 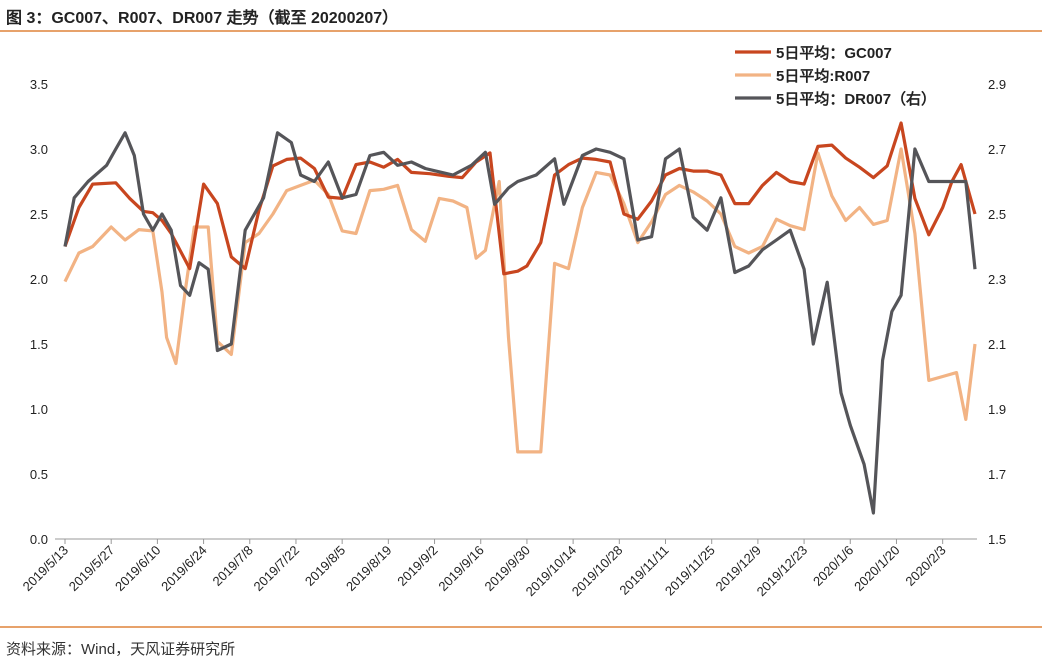 What do you see at coordinates (997, 539) in the screenshot?
I see `y2-tick-label: 1.5` at bounding box center [997, 539].